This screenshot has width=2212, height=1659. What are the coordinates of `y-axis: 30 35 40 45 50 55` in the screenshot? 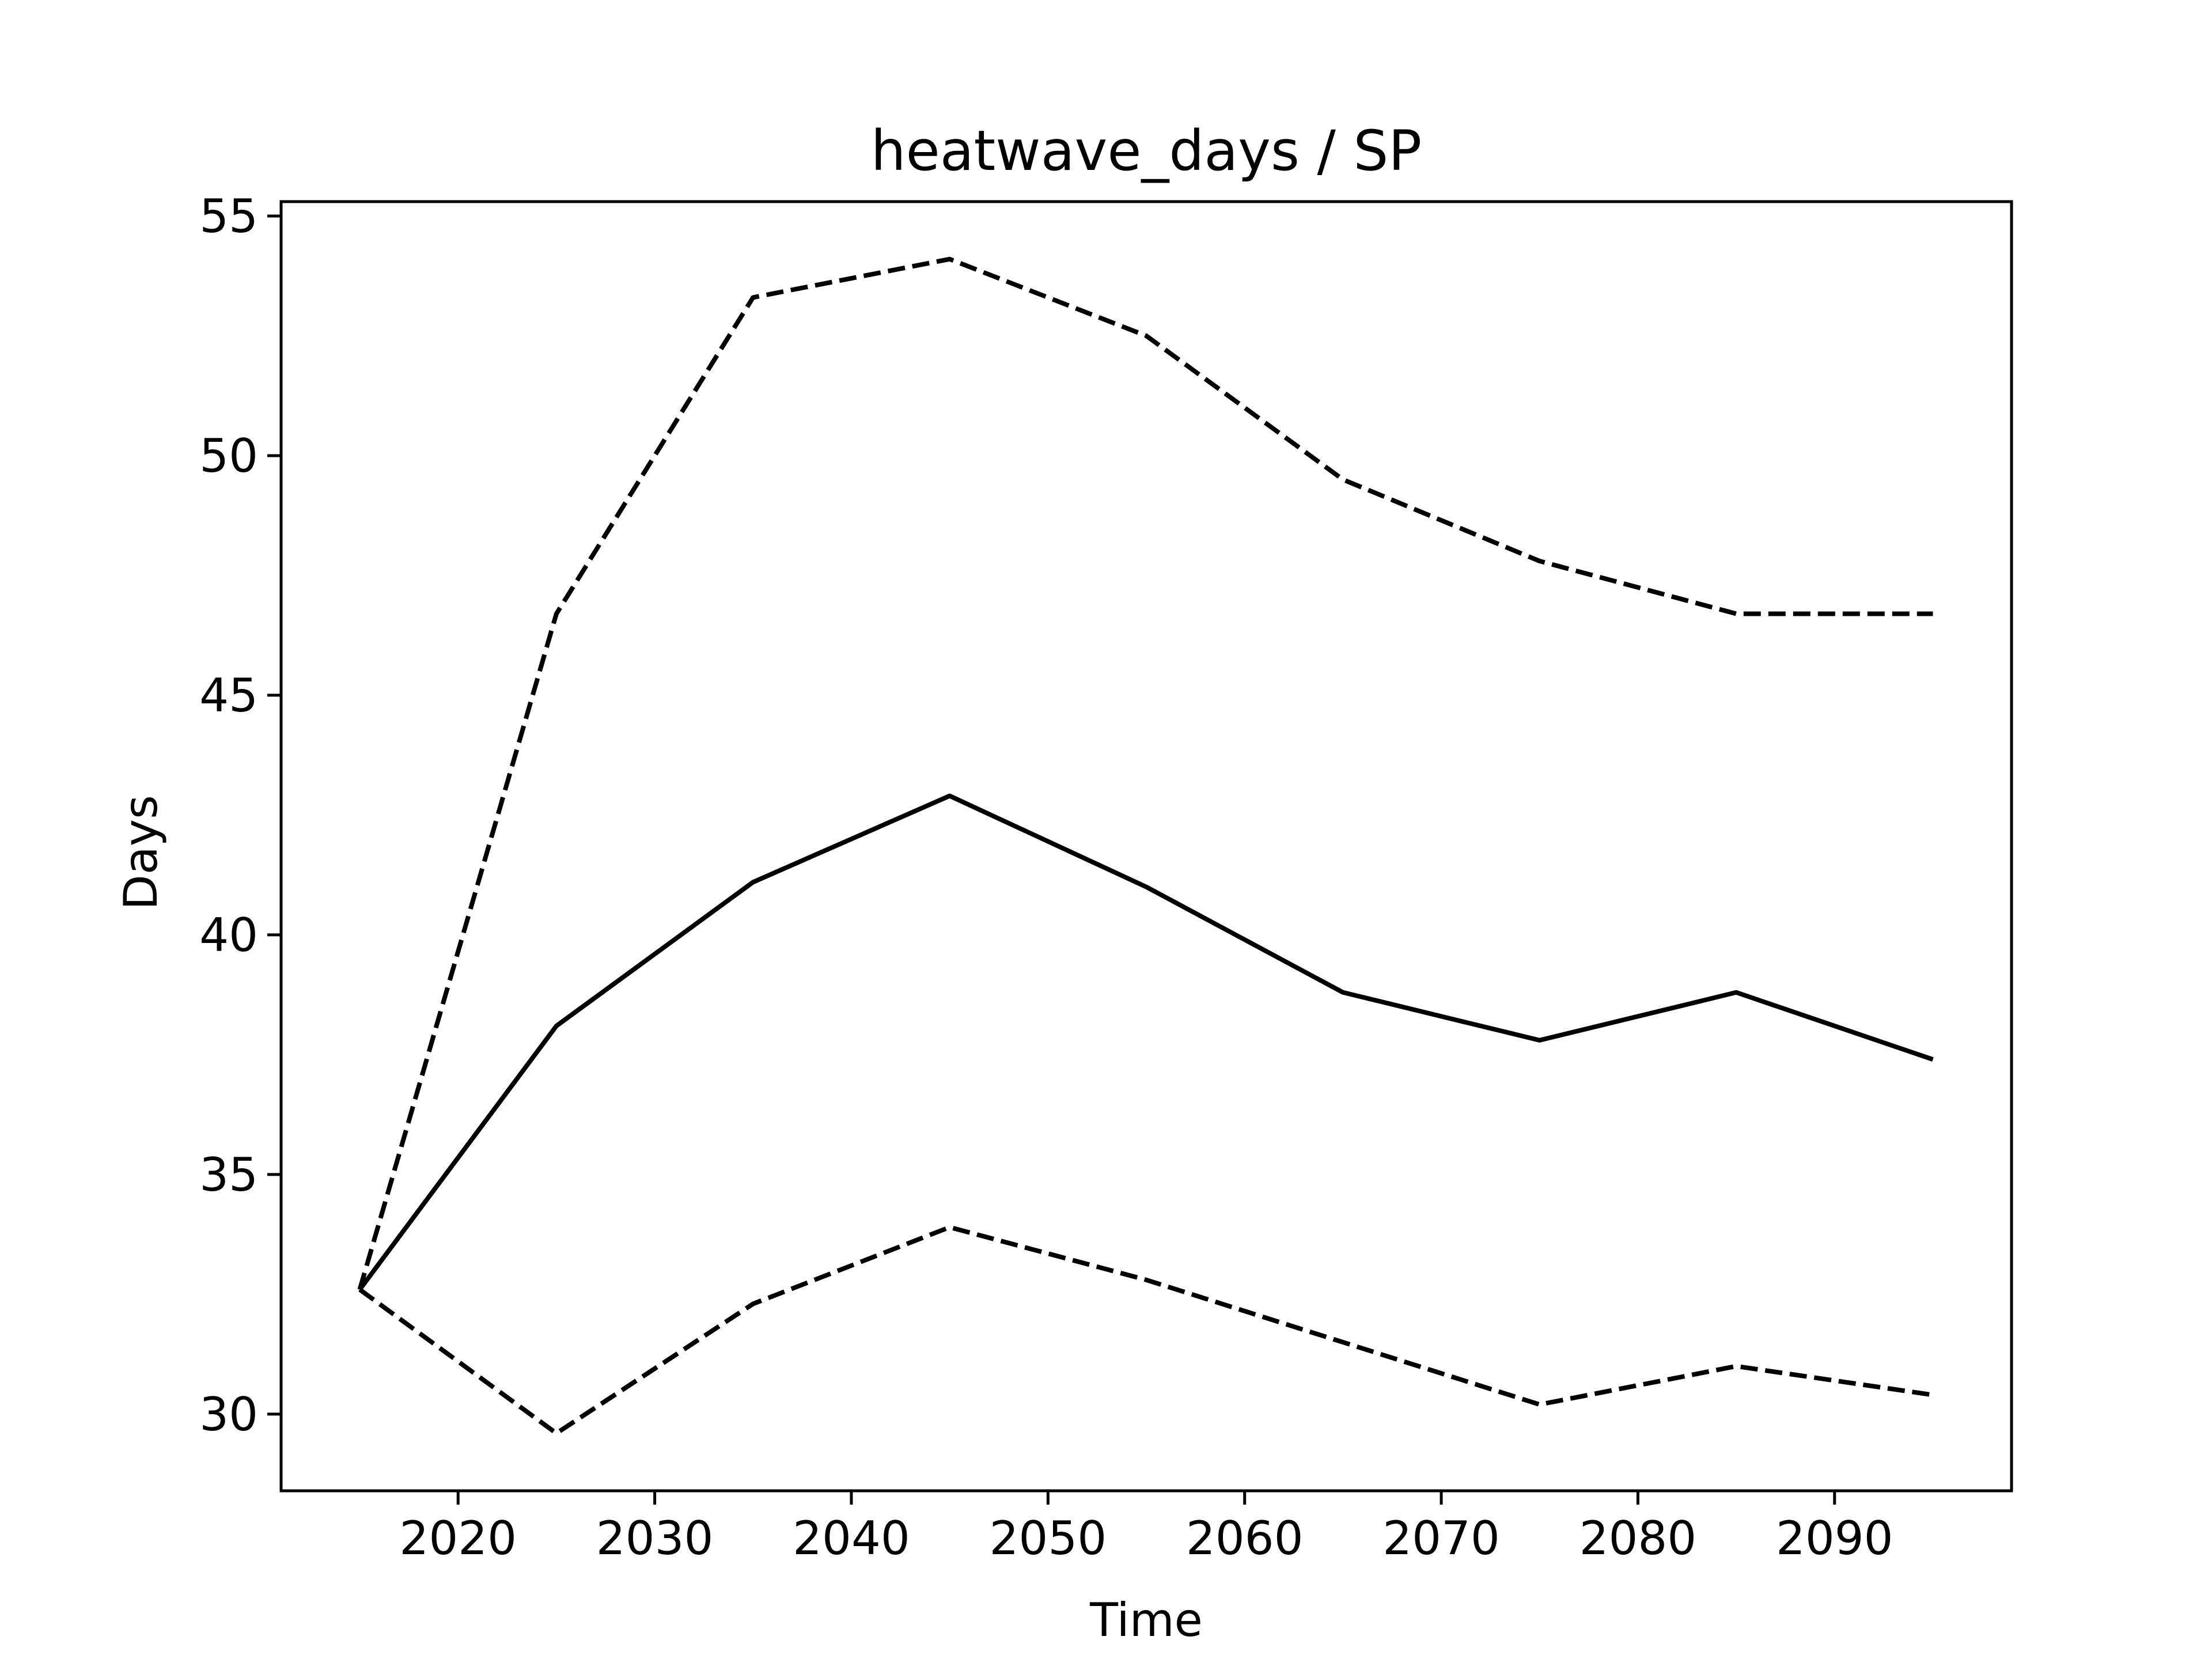 It's located at (240, 815).